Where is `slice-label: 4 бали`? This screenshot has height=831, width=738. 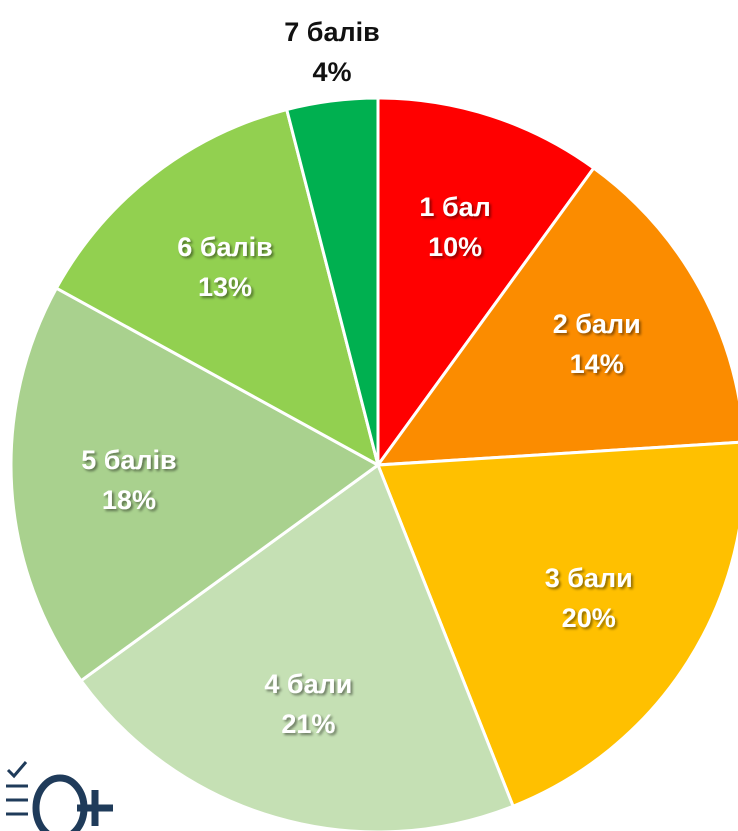
slice-label: 4 бали is located at coordinates (308, 684).